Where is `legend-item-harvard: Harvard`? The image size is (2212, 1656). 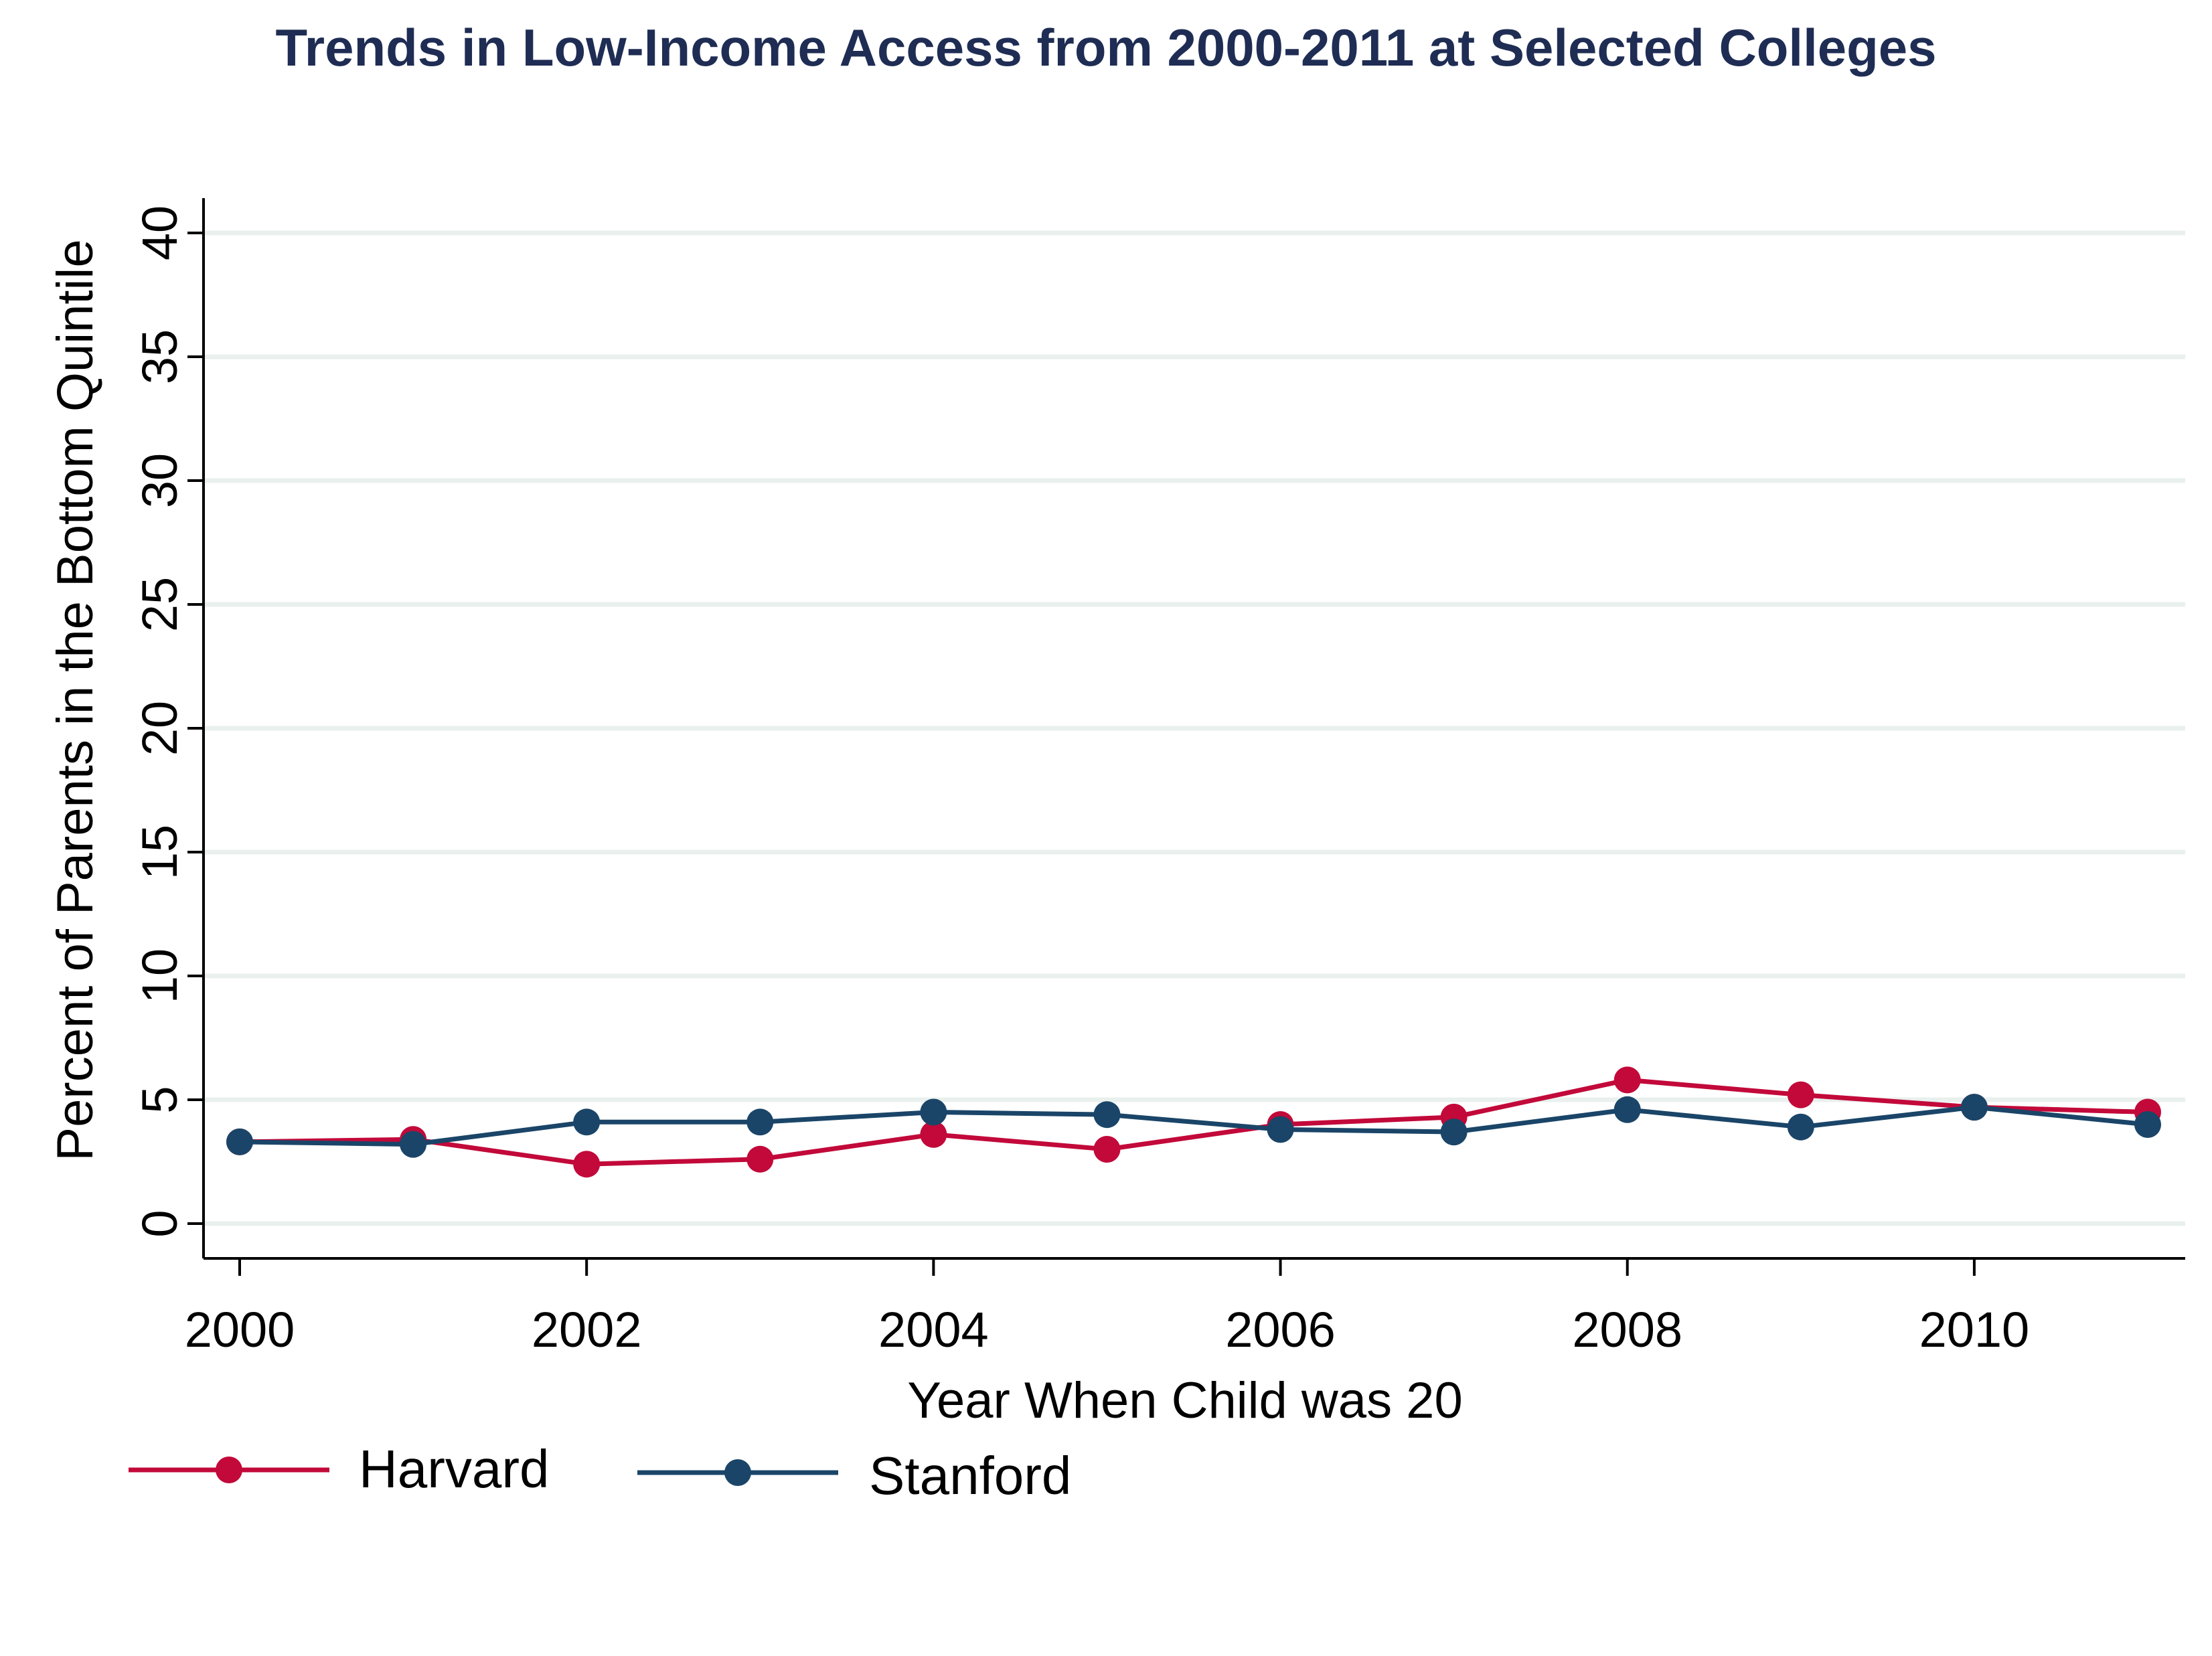 legend-item-harvard: Harvard is located at coordinates (339, 1469).